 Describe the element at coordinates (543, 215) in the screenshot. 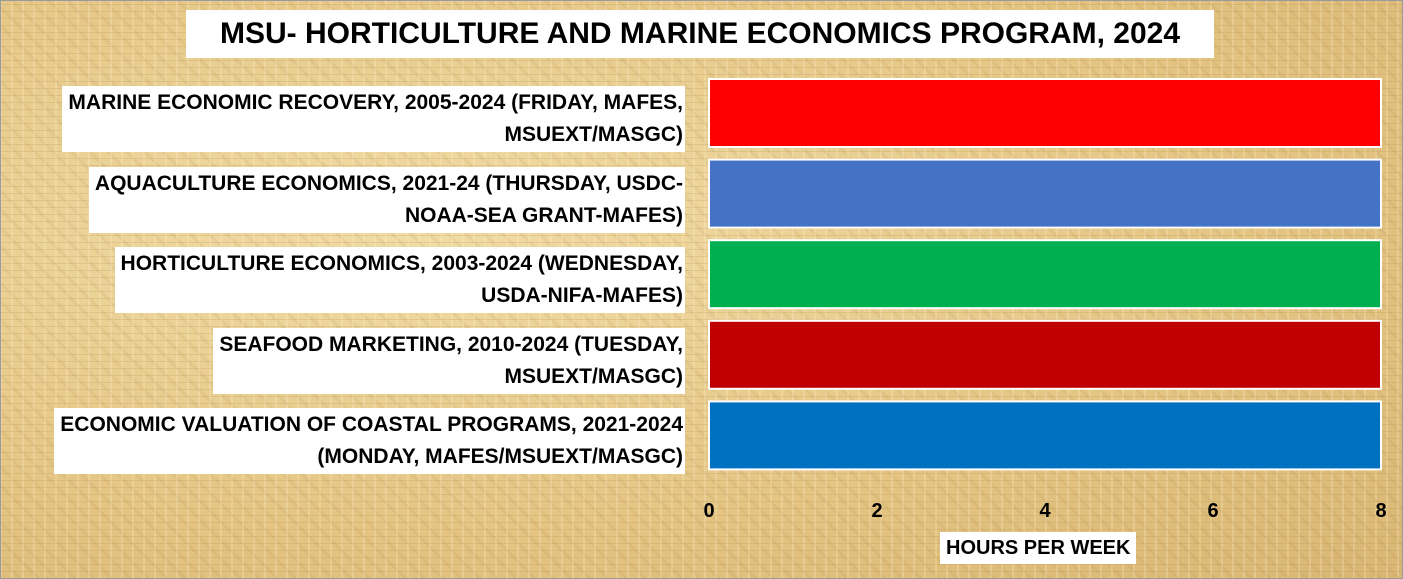

I see `category-label-line: NOAA-SEA GRANT-MAFES)` at that location.